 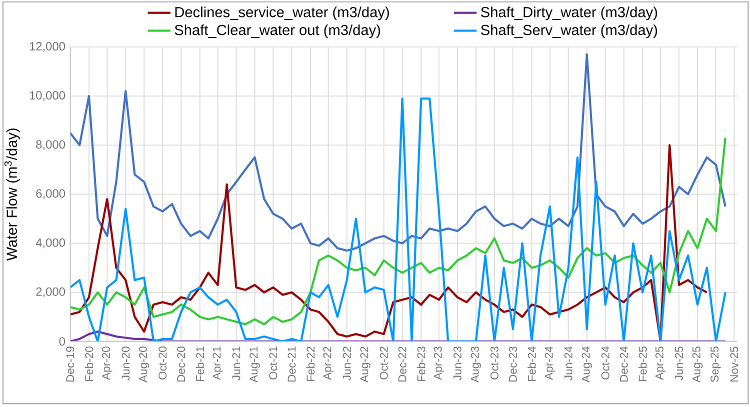 What do you see at coordinates (679, 363) in the screenshot?
I see `x-tick-label: Jun-25` at bounding box center [679, 363].